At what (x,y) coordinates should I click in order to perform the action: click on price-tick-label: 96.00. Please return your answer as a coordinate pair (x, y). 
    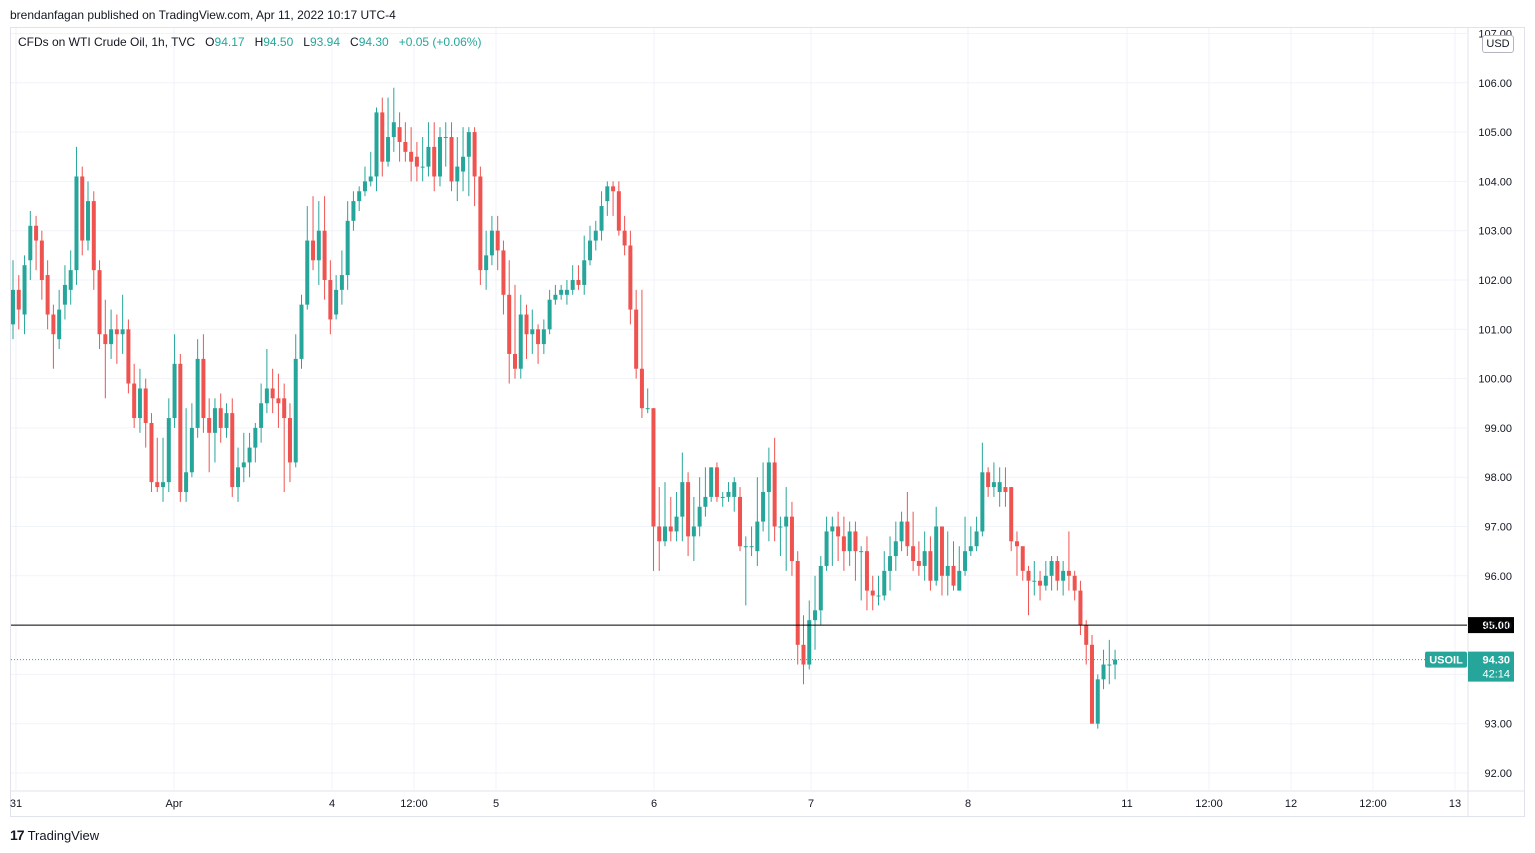
    Looking at the image, I should click on (1498, 577).